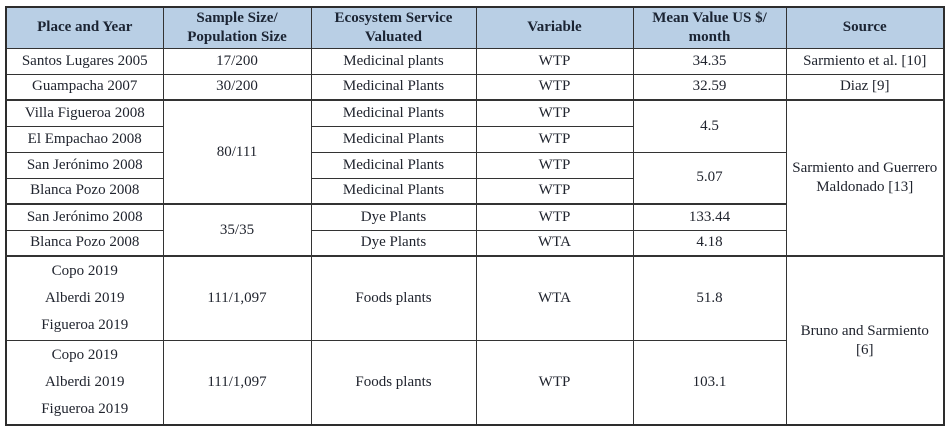 This screenshot has width=950, height=426. Describe the element at coordinates (865, 61) in the screenshot. I see `cell-source: Sarmiento et al. [10]` at that location.